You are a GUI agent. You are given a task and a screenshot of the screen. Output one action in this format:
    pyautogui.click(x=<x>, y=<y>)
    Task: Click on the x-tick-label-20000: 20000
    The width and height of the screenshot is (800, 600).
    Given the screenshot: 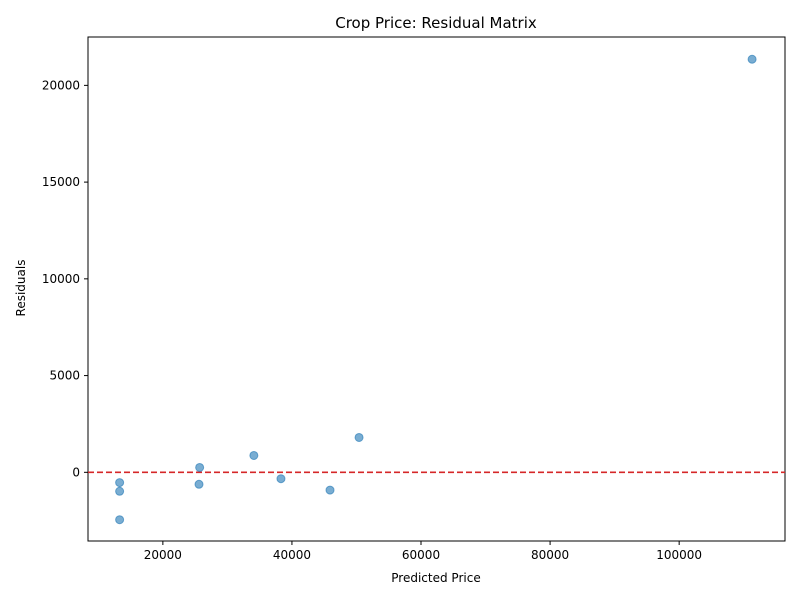 What is the action you would take?
    pyautogui.click(x=163, y=555)
    